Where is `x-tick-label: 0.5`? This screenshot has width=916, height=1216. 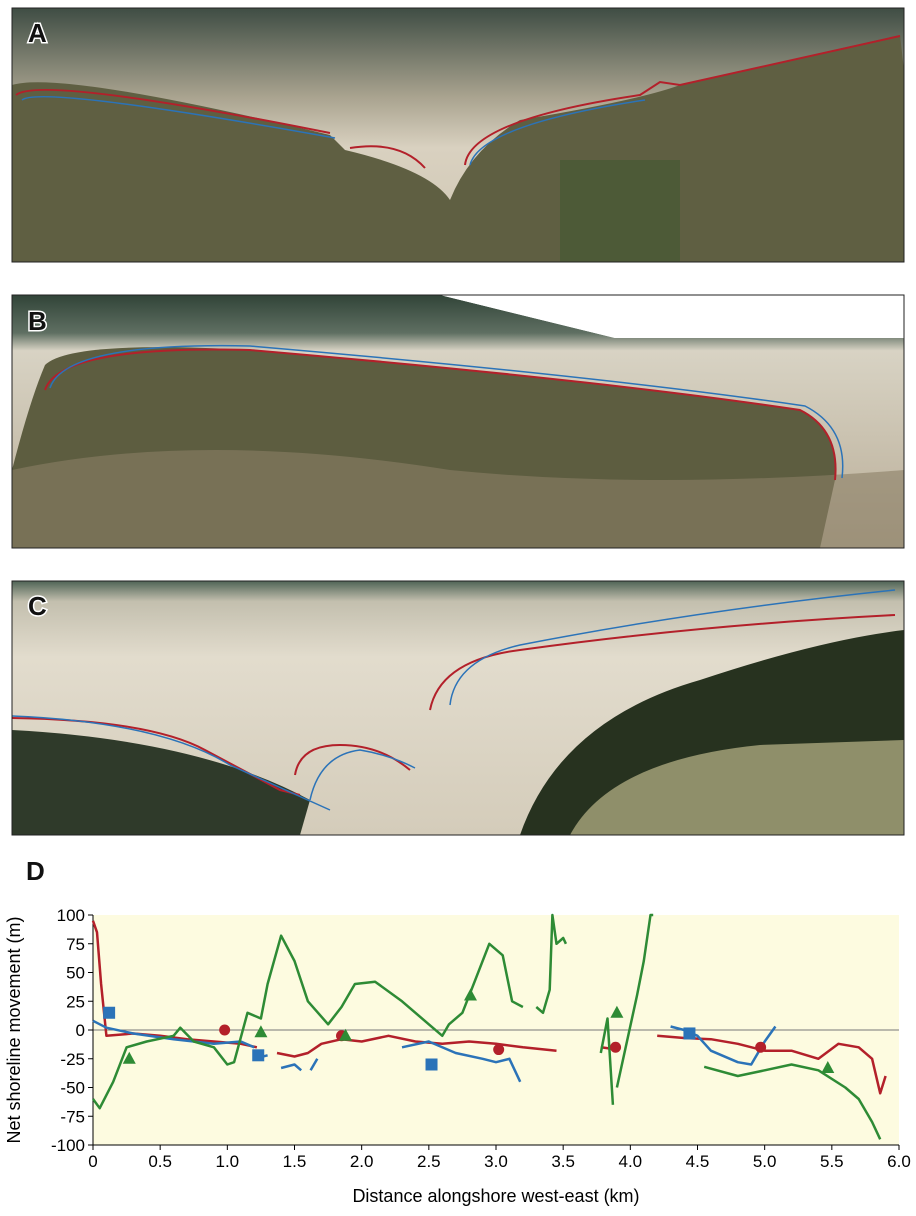
x-tick-label: 0.5 is located at coordinates (160, 1161).